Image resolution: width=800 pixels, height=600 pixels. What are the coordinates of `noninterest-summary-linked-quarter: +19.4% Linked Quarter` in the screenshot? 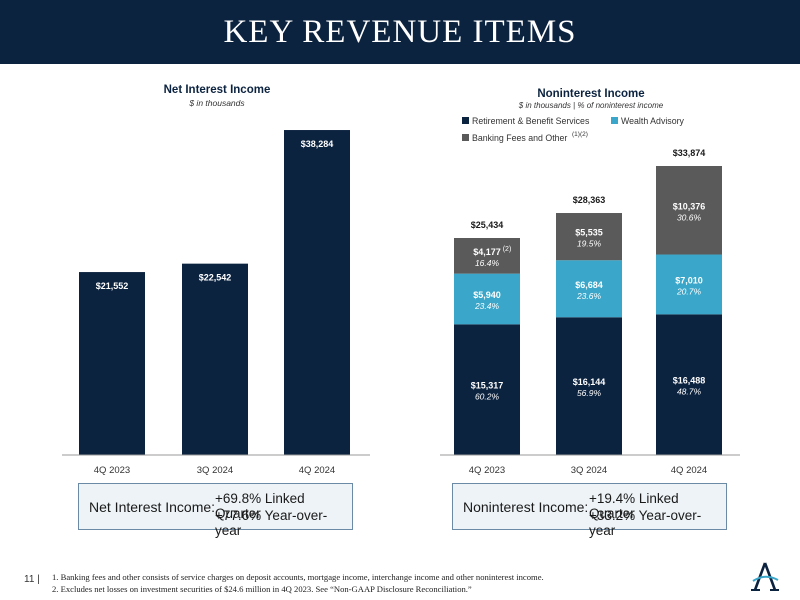 It's located at (634, 506).